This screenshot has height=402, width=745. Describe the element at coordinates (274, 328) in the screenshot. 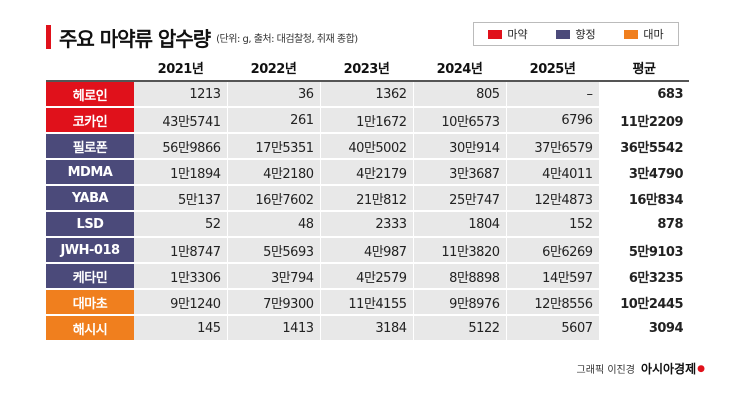

I see `value-cell: 1413` at that location.